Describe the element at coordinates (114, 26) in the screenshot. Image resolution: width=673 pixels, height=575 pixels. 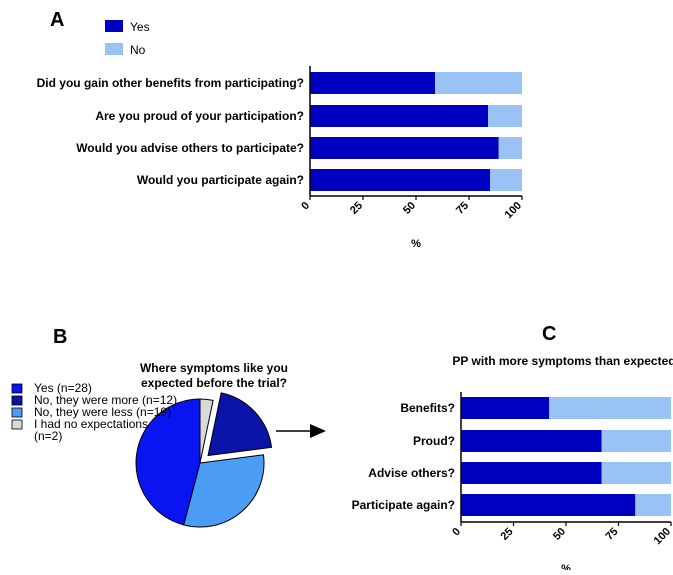
I see `legend-yes-swatch` at that location.